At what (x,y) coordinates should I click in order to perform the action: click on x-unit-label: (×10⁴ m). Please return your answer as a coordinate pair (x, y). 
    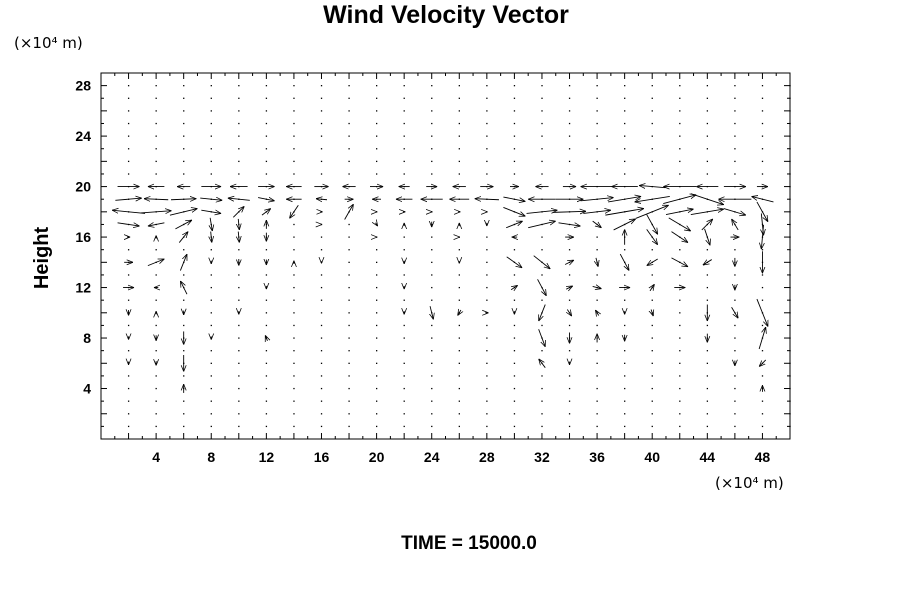
    Looking at the image, I should click on (749, 483).